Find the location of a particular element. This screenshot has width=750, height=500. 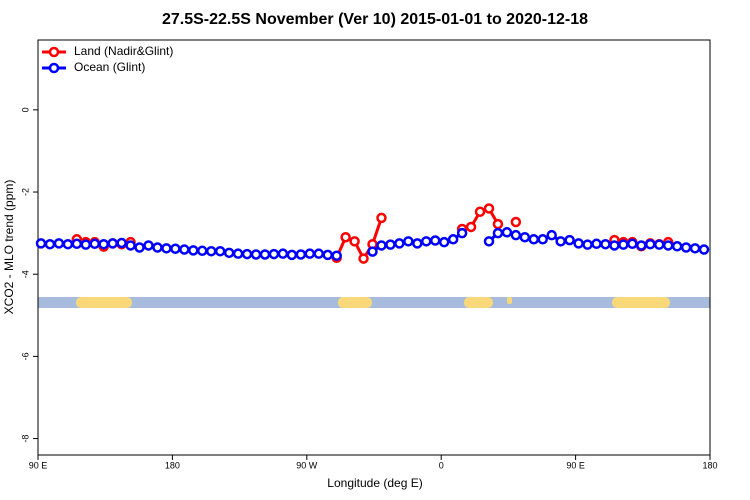

y-tick-label: -6 is located at coordinates (25, 356).